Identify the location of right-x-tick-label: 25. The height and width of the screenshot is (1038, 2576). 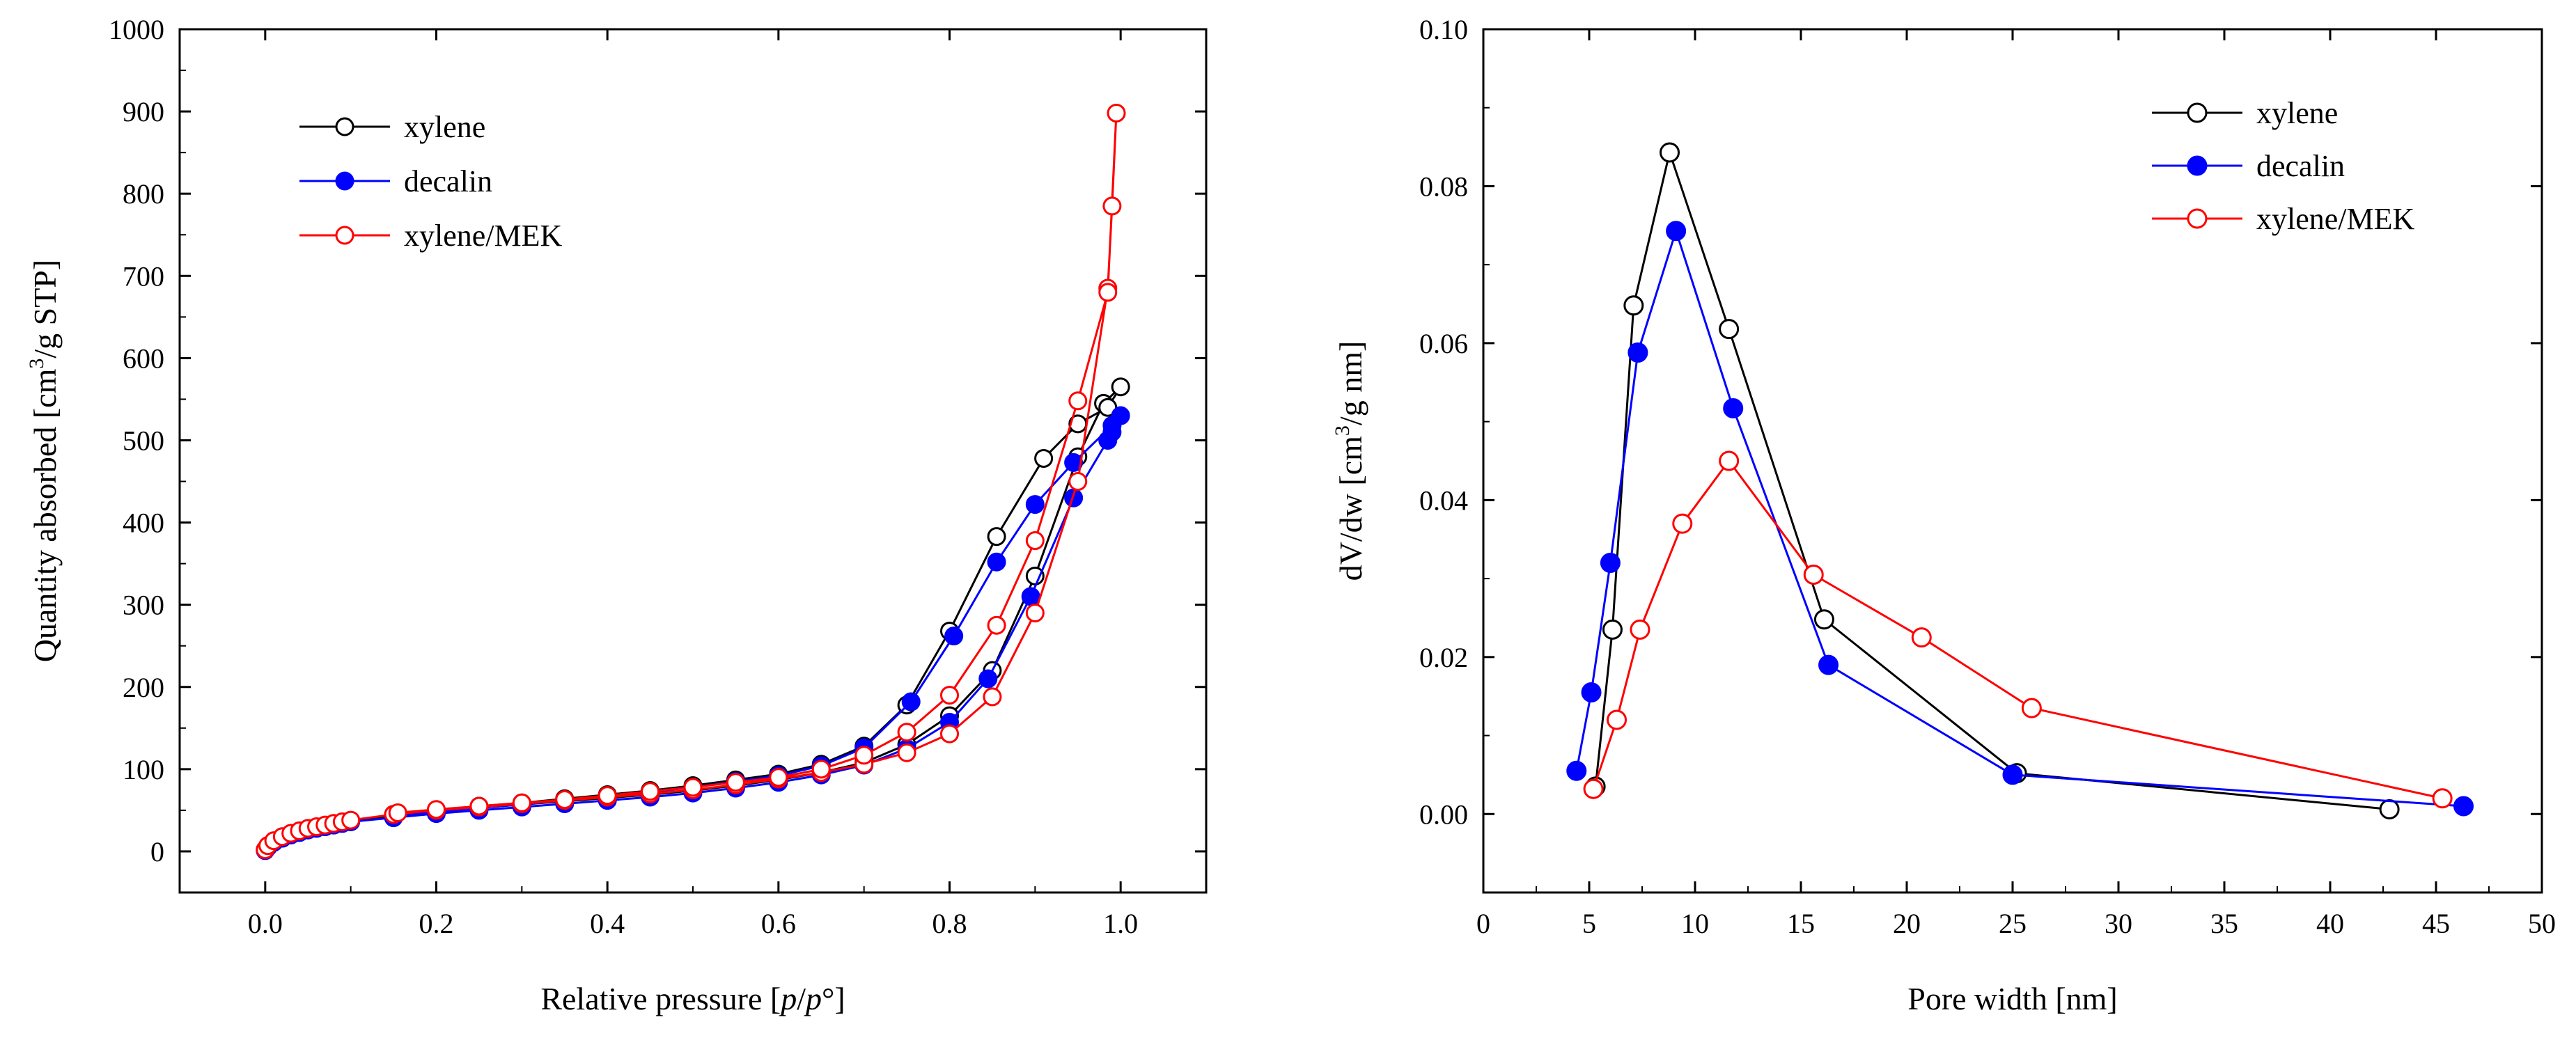
(2013, 924).